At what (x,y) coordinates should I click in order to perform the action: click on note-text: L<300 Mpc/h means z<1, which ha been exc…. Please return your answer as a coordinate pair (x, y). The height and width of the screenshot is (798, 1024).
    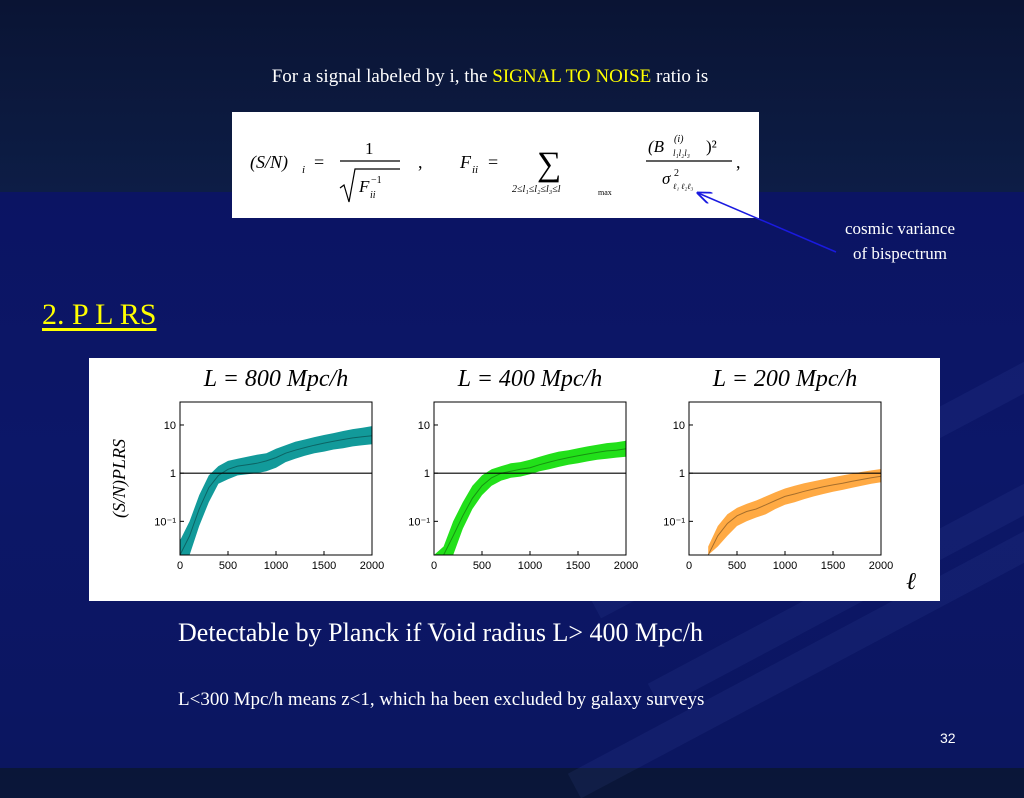
    Looking at the image, I should click on (441, 699).